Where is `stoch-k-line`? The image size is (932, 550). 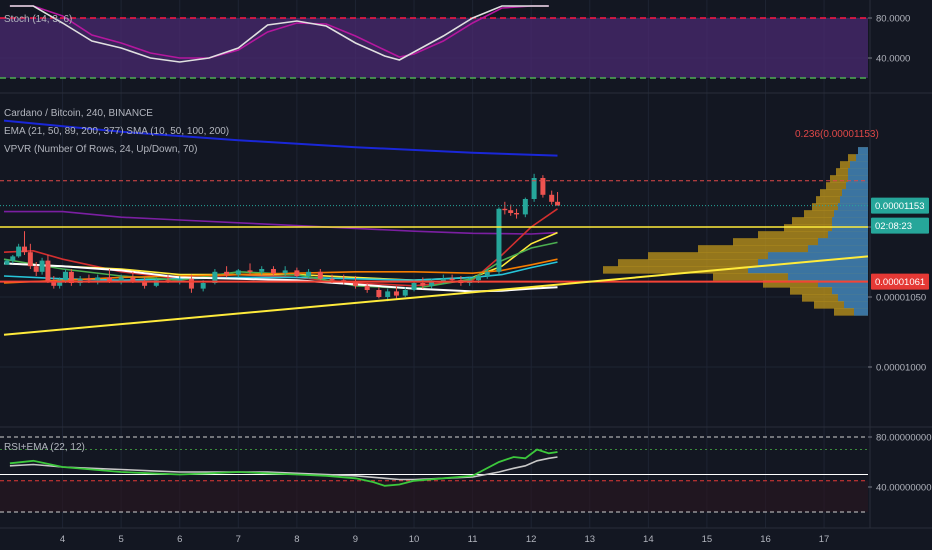 stoch-k-line is located at coordinates (279, 34).